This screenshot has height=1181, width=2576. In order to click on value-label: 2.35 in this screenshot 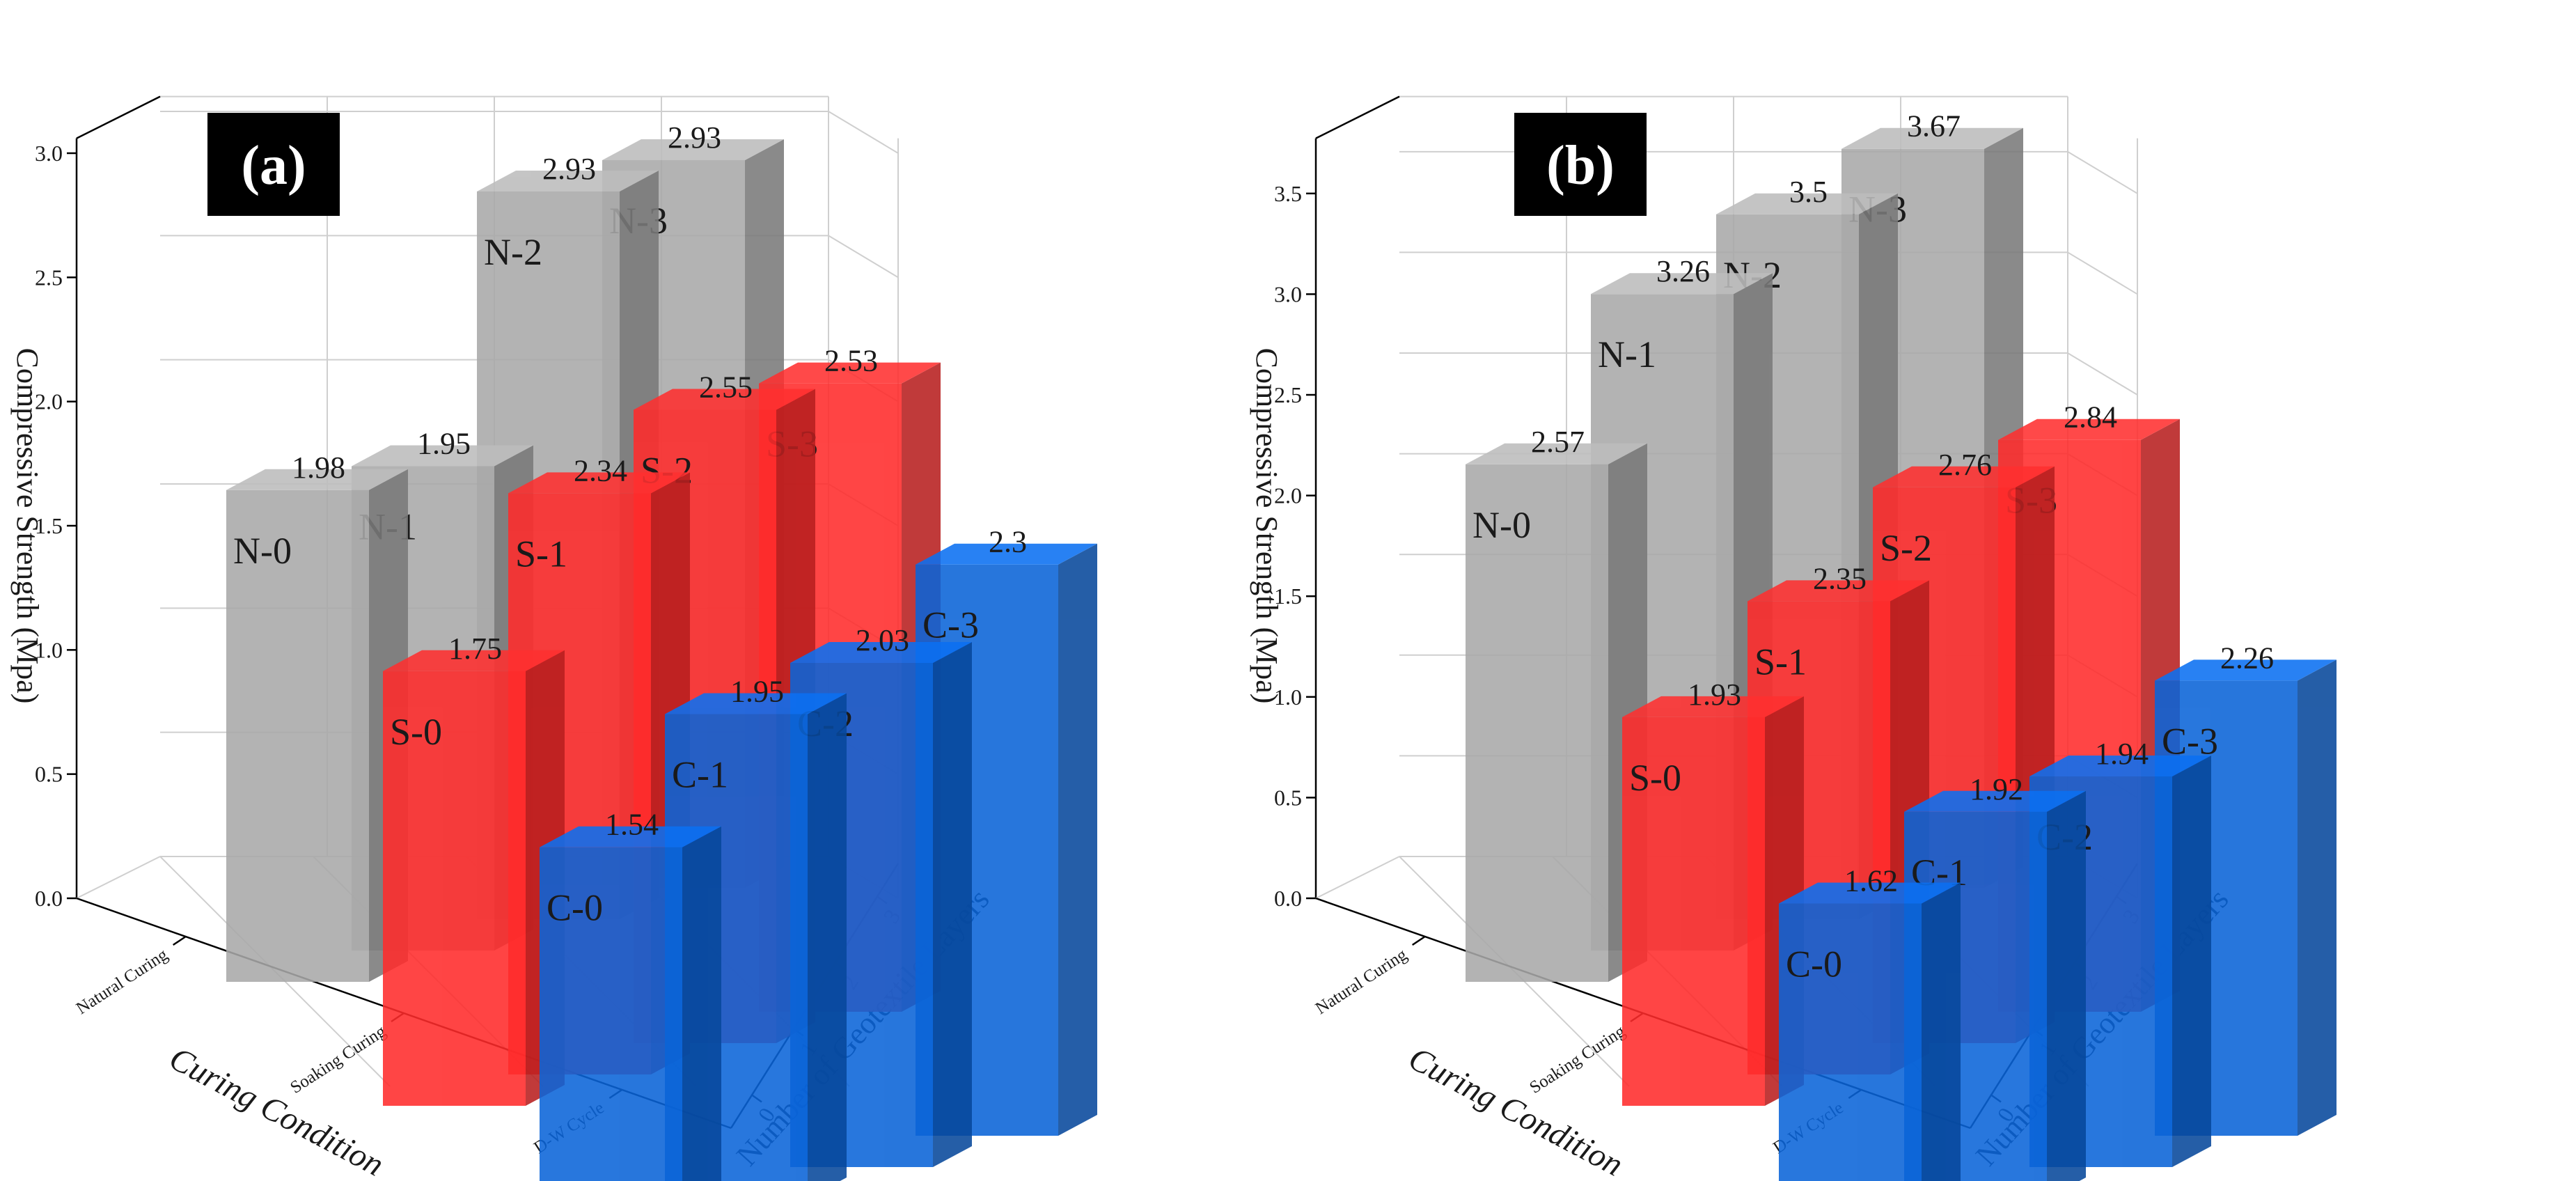, I will do `click(1840, 578)`.